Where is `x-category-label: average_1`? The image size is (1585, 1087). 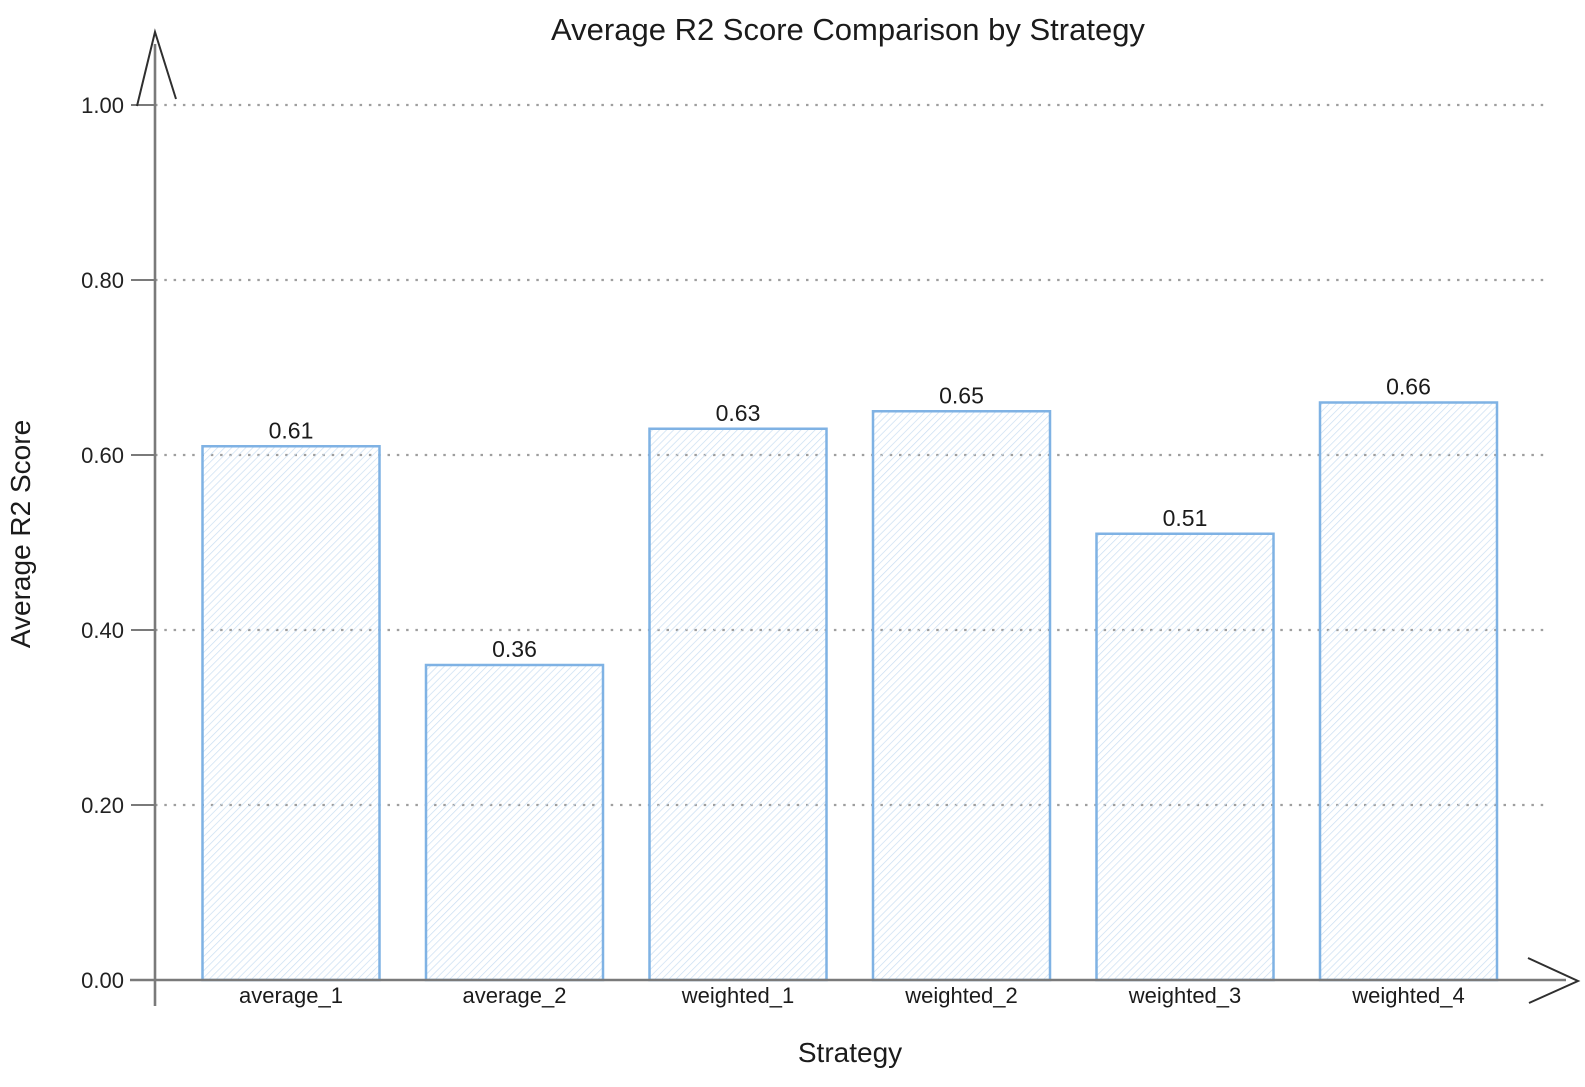 x-category-label: average_1 is located at coordinates (291, 995).